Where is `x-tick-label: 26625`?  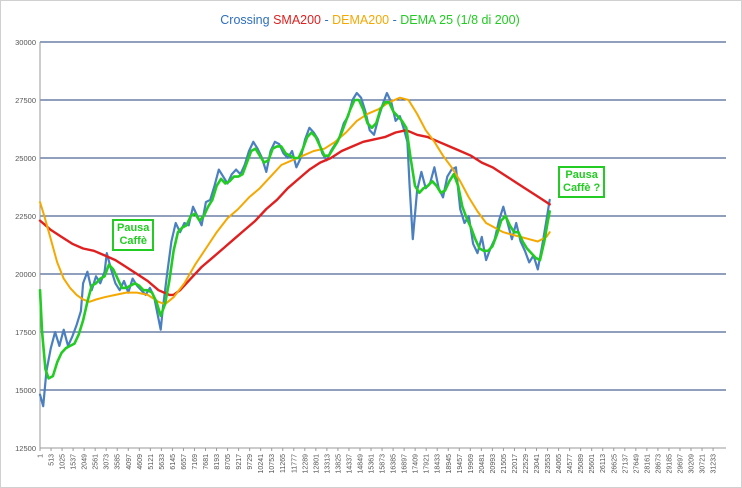 x-tick-label: 26625 is located at coordinates (614, 464).